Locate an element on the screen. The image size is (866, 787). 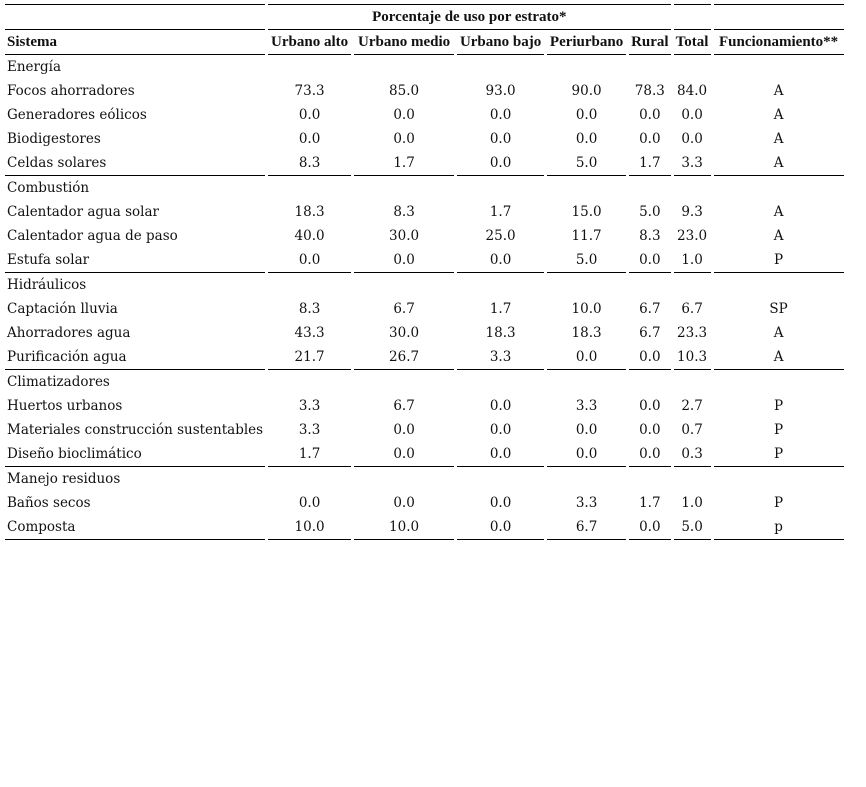
data-row: Captación lluvia 8.3 6.7 1.7 10.0 6.7 6.7 SP is located at coordinates (424, 309).